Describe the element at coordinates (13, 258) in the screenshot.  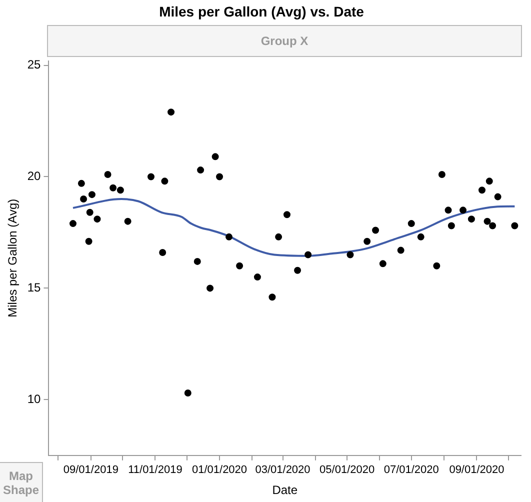
I see `y-axis-title: Miles per Gallon (Avg)` at that location.